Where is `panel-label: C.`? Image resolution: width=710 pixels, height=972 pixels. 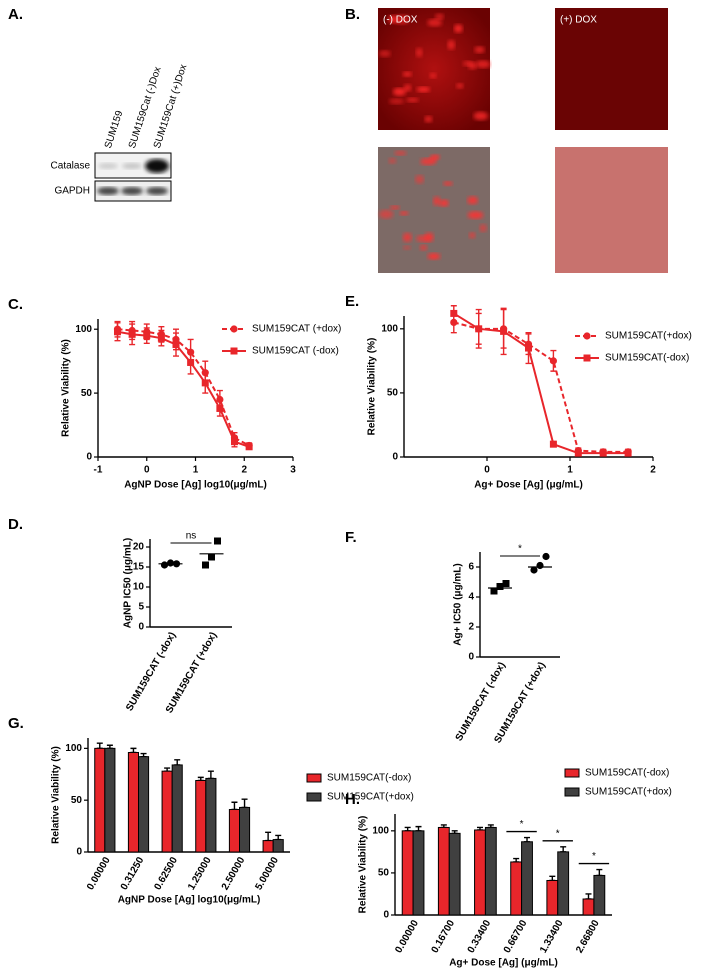 panel-label: C. is located at coordinates (15, 304).